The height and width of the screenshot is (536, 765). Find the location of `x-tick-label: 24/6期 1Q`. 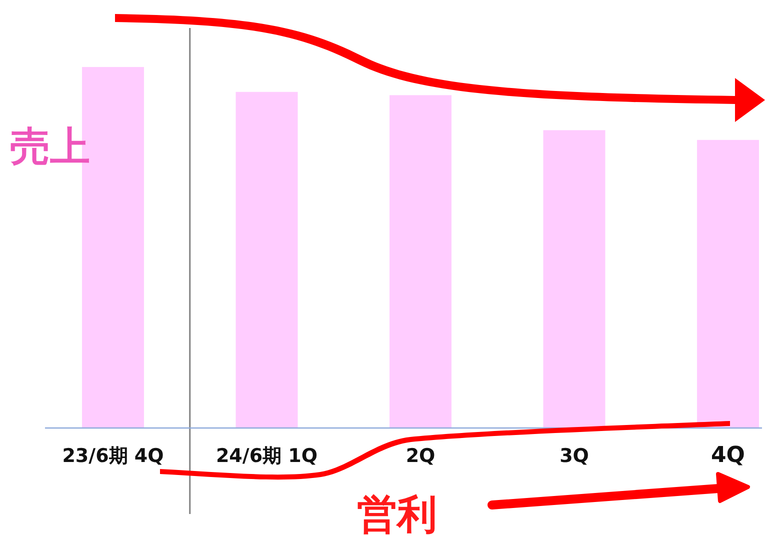

x-tick-label: 24/6期 1Q is located at coordinates (267, 456).